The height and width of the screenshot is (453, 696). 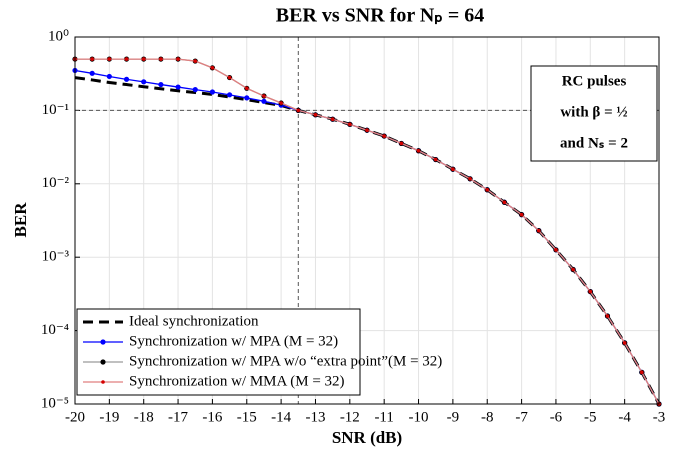 What do you see at coordinates (218, 352) in the screenshot?
I see `legend-box` at bounding box center [218, 352].